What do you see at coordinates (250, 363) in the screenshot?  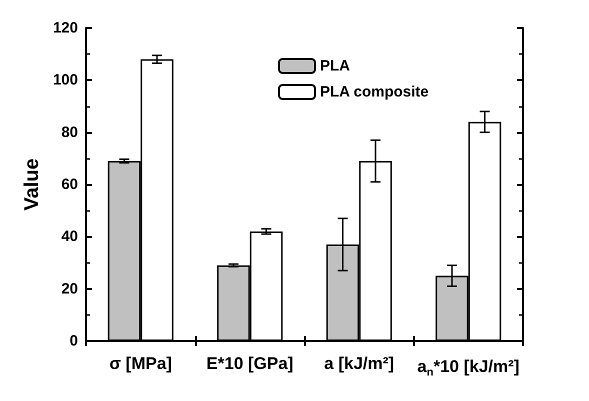 I see `x-tick-label: E*10 [GPa]` at bounding box center [250, 363].